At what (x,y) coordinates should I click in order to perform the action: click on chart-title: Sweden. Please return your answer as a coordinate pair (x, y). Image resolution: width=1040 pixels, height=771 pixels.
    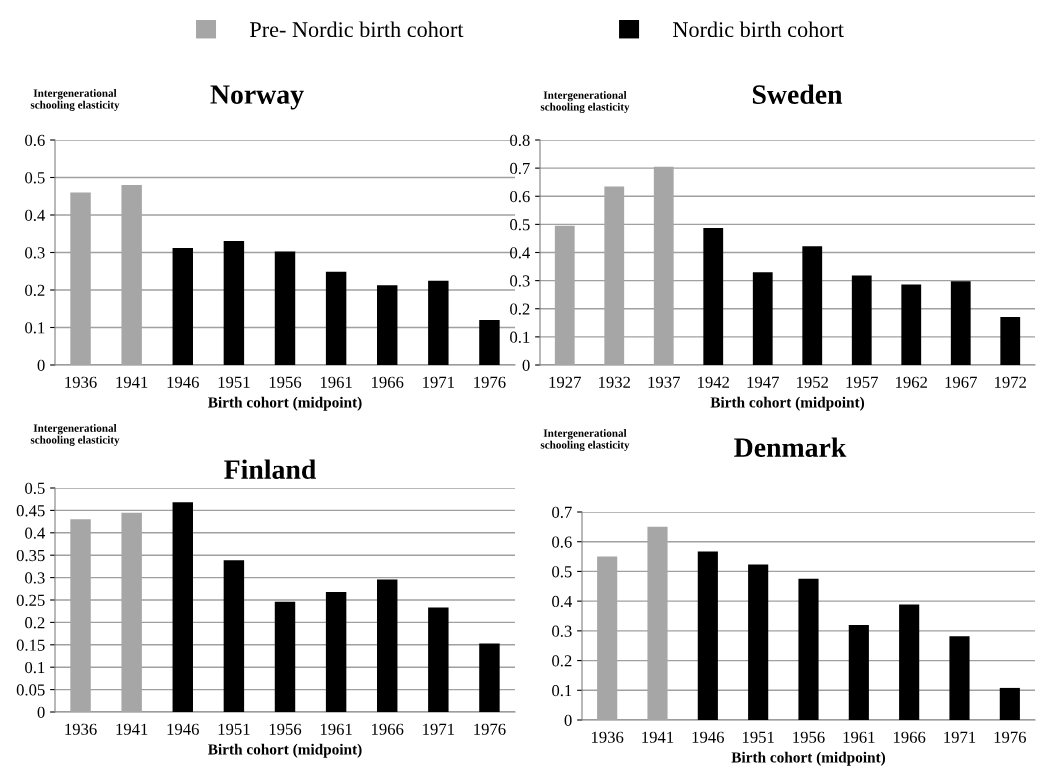
    Looking at the image, I should click on (797, 94).